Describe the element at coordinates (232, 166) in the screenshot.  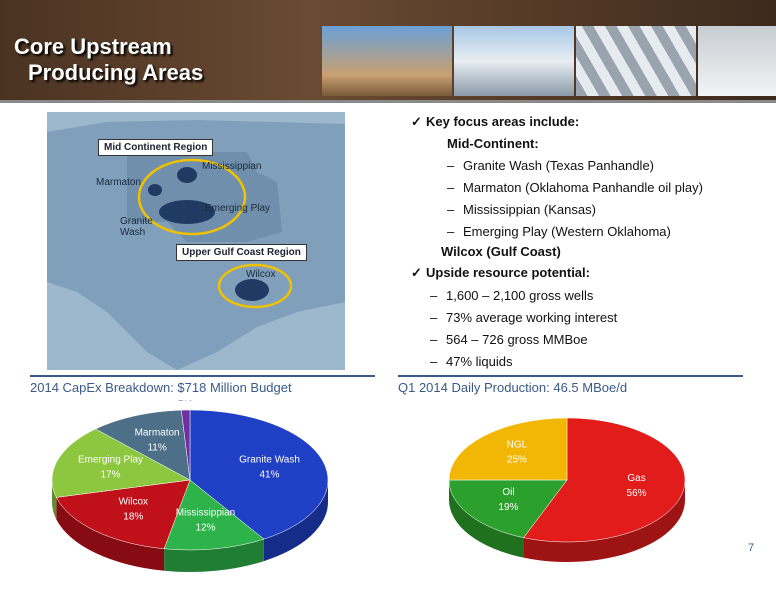
I see `play-label: Mississippian` at that location.